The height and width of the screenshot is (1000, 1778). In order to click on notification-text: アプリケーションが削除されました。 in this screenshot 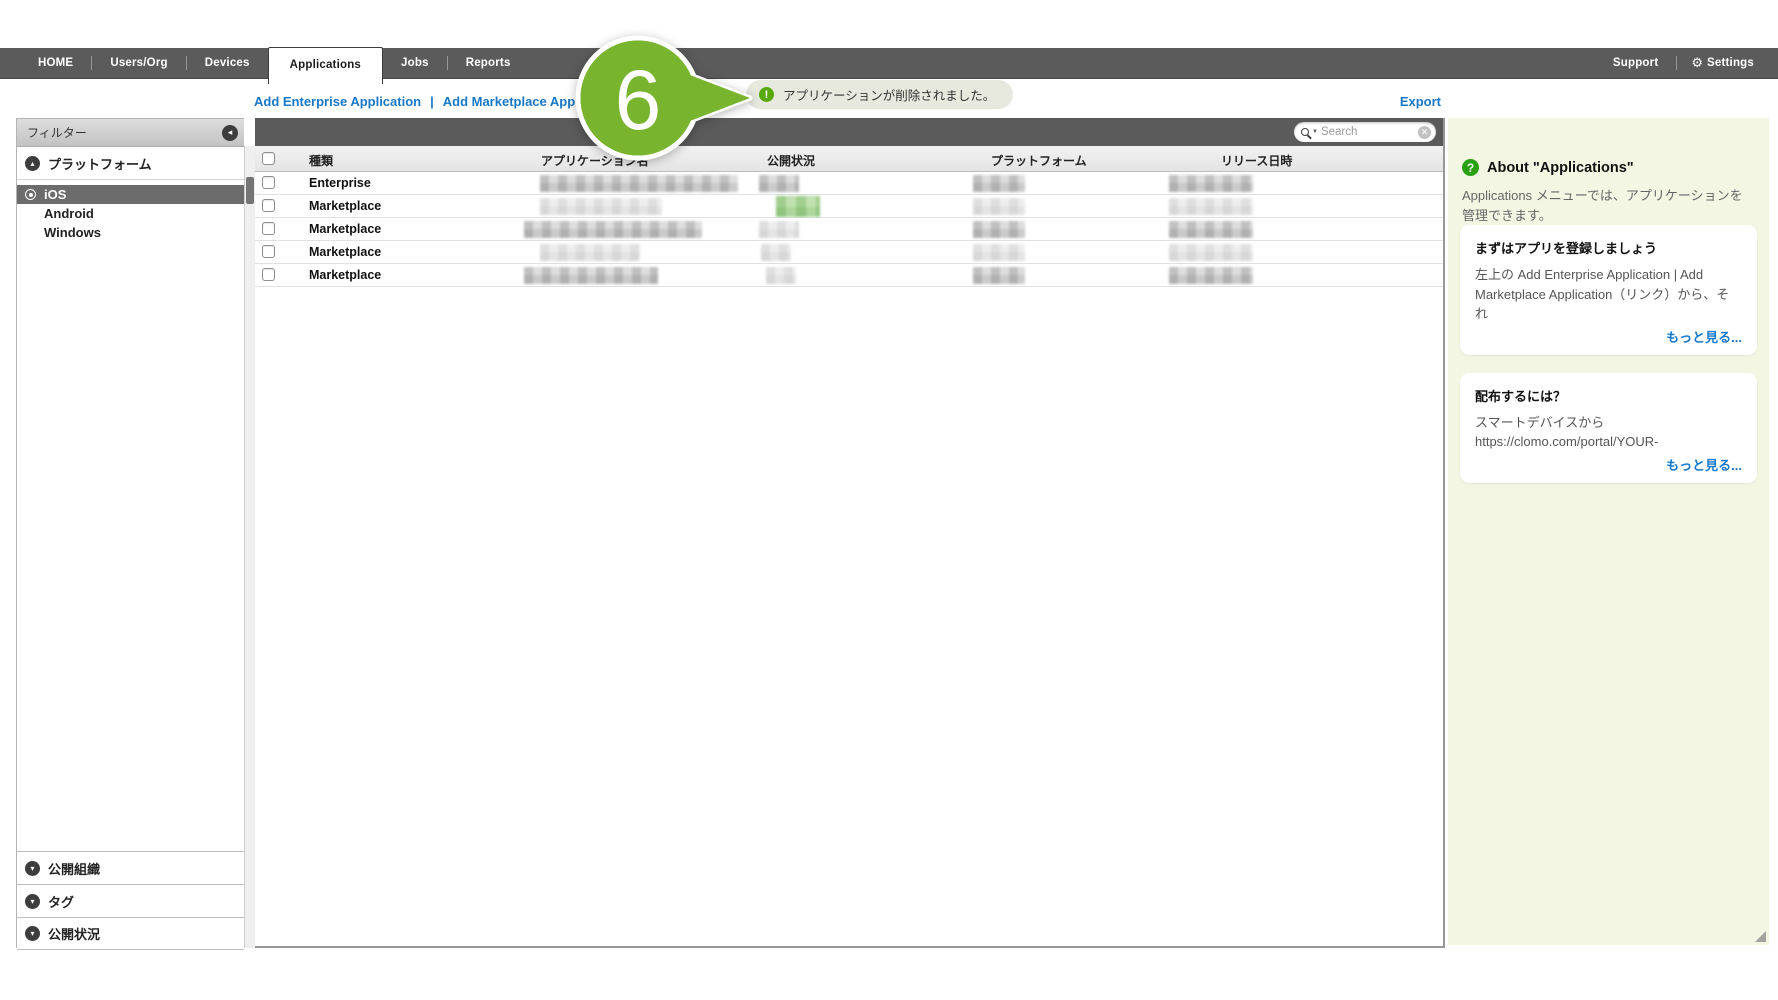, I will do `click(889, 96)`.